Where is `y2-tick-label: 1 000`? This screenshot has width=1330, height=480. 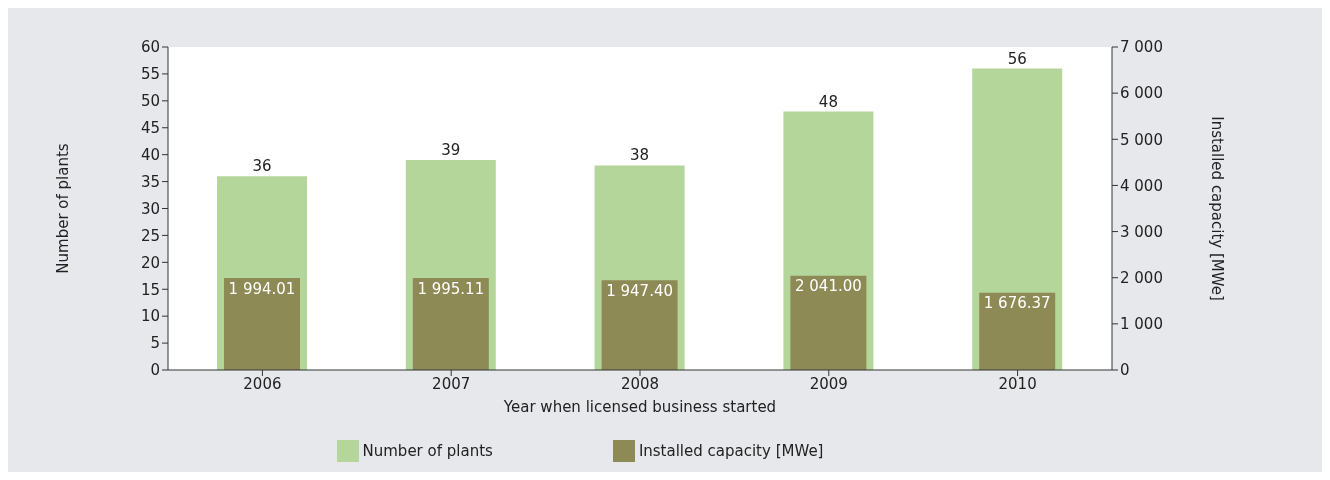 y2-tick-label: 1 000 is located at coordinates (1141, 324).